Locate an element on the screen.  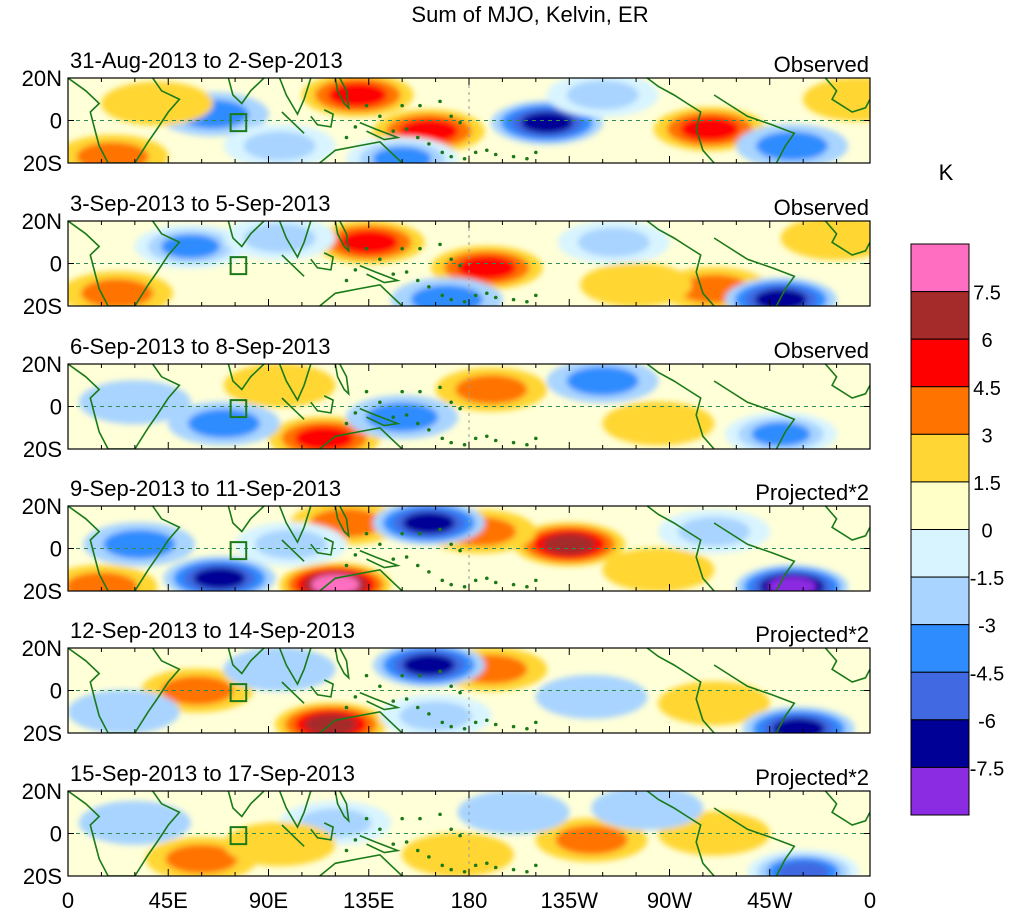
x-tick-label: 90E is located at coordinates (268, 900).